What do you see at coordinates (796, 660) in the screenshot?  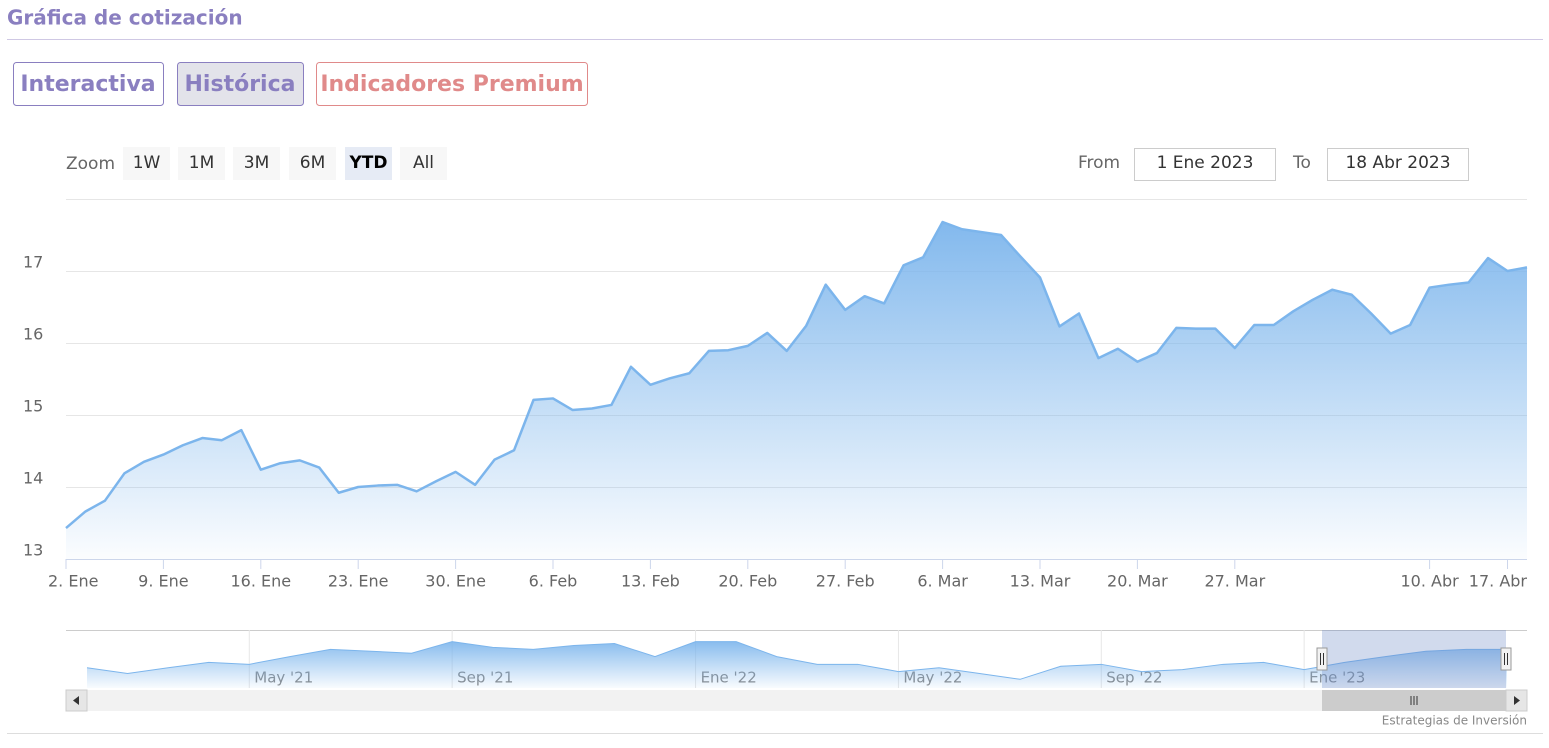 I see `navigator-line` at bounding box center [796, 660].